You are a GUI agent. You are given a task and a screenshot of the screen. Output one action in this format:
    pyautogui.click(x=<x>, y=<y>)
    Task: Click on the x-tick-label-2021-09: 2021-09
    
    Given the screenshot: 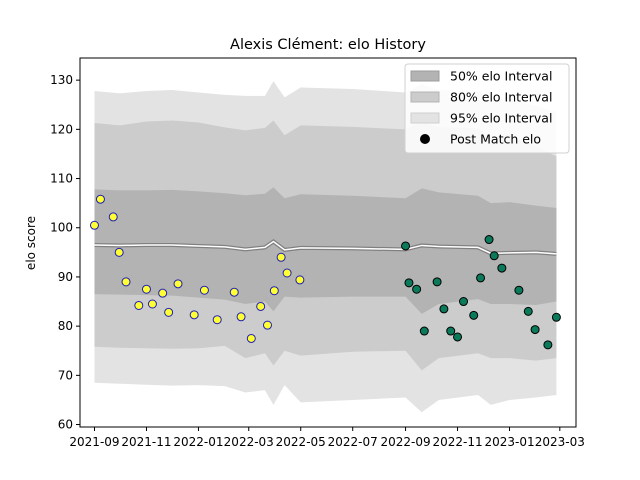 What is the action you would take?
    pyautogui.click(x=94, y=442)
    